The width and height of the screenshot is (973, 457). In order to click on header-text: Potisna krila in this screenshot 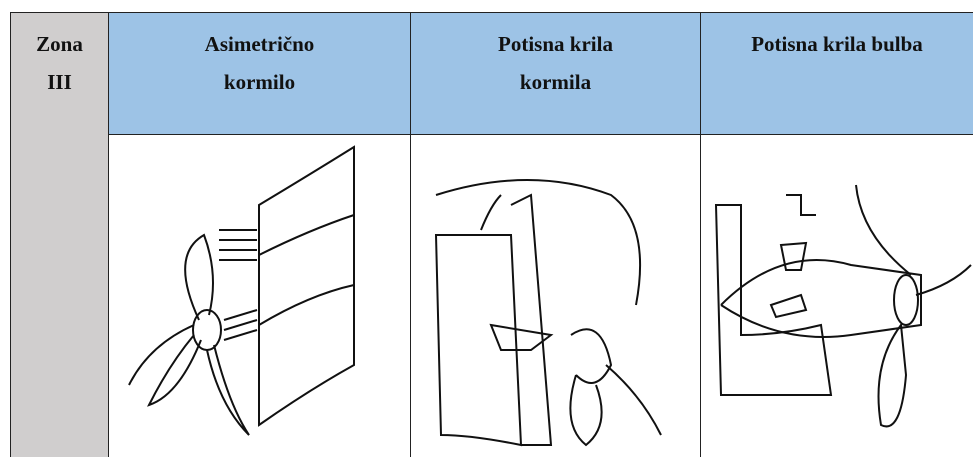, I will do `click(555, 44)`.